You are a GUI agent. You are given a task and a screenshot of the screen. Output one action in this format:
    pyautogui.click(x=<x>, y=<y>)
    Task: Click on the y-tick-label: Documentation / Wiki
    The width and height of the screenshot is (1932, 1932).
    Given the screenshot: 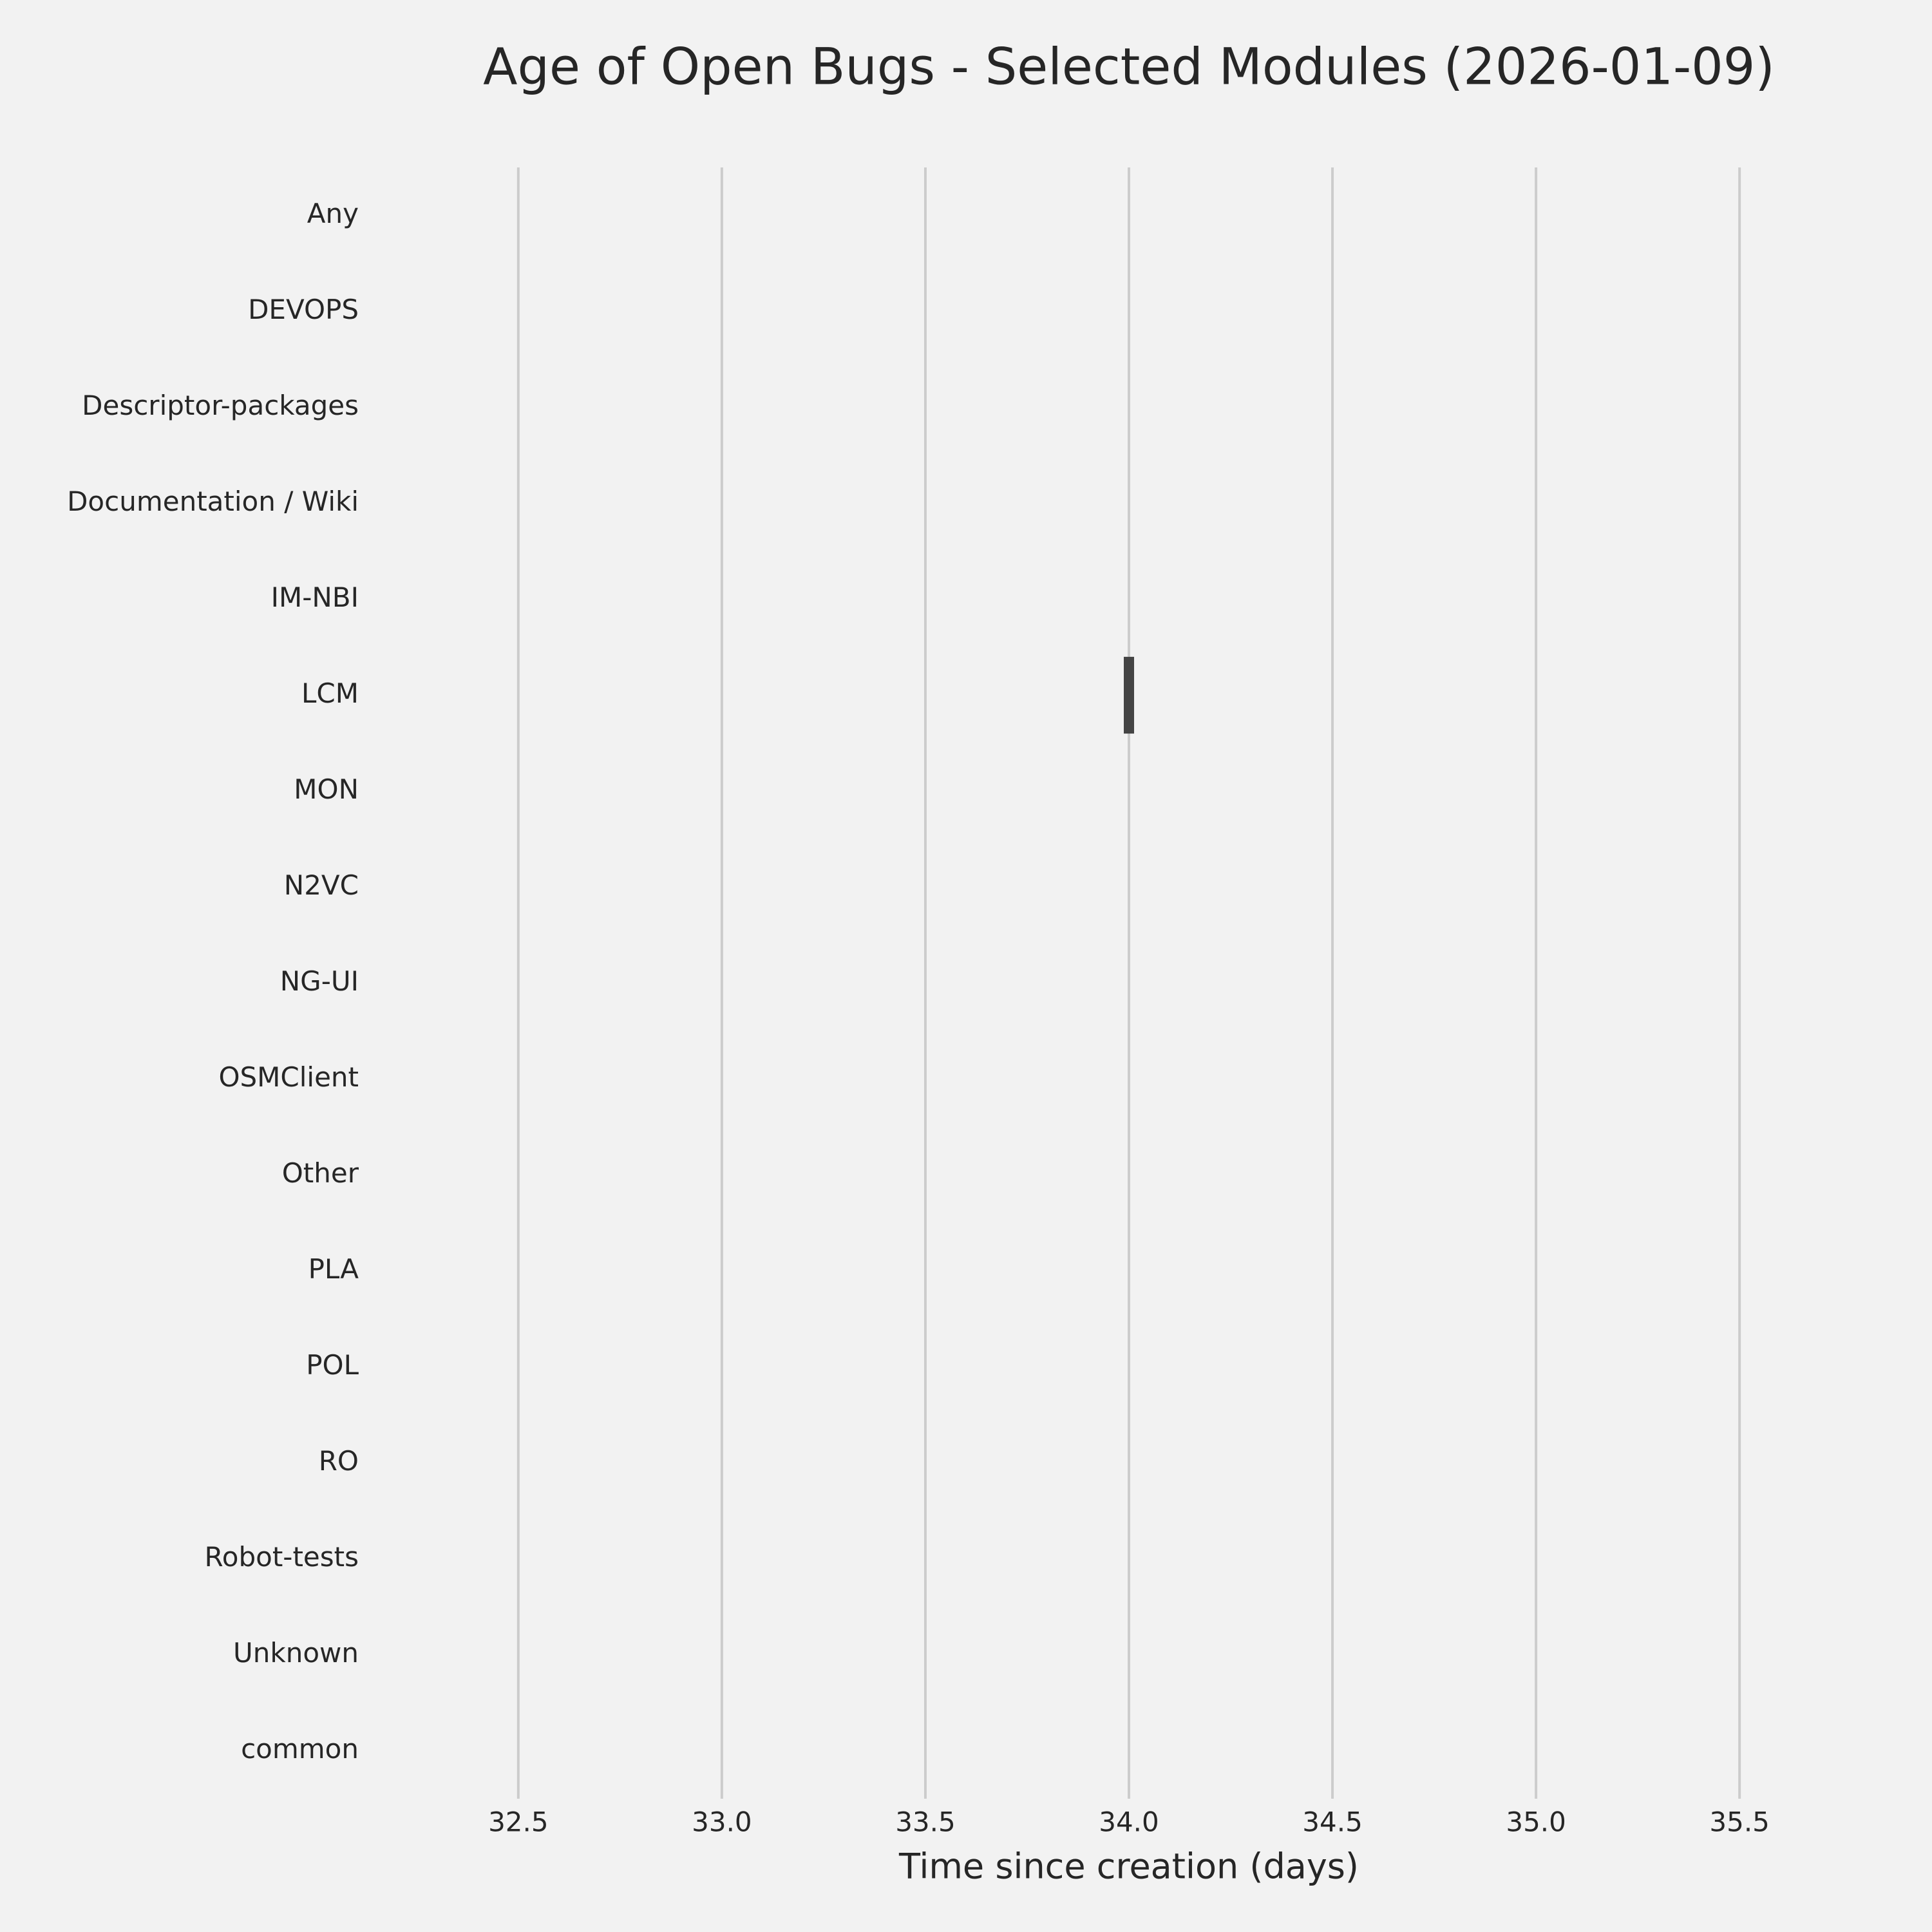 What is the action you would take?
    pyautogui.click(x=213, y=501)
    